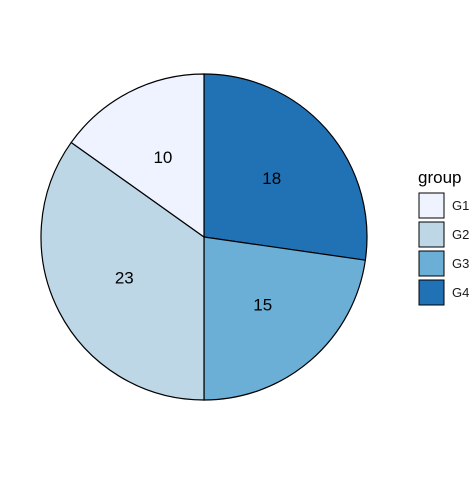  Describe the element at coordinates (460, 205) in the screenshot. I see `legend-label-g1: G1` at that location.